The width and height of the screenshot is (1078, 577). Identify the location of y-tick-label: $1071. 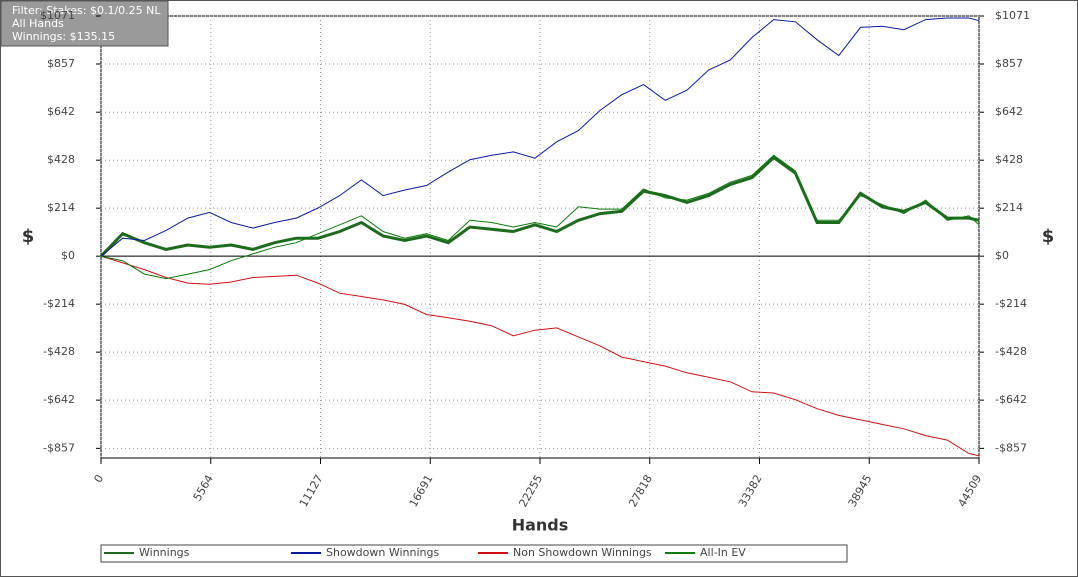
(57, 15).